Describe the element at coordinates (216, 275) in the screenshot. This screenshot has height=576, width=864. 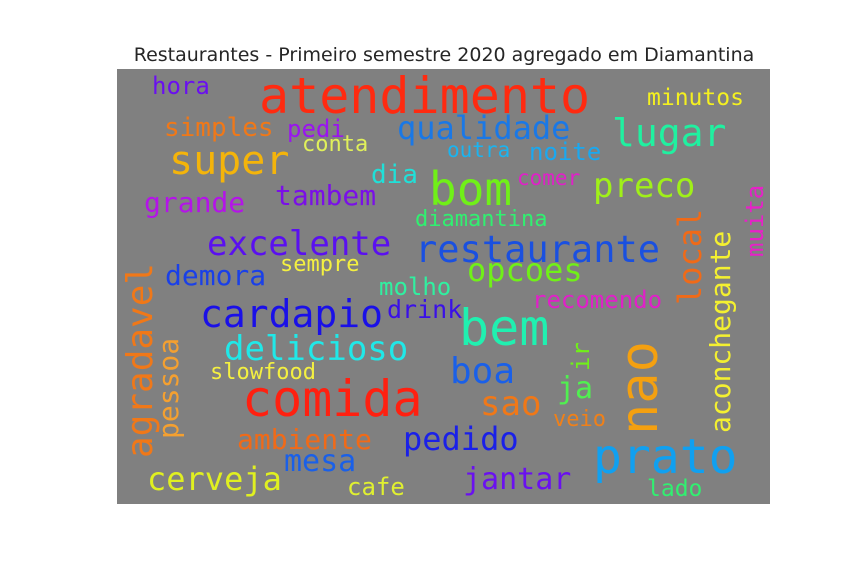
I see `word: demora` at that location.